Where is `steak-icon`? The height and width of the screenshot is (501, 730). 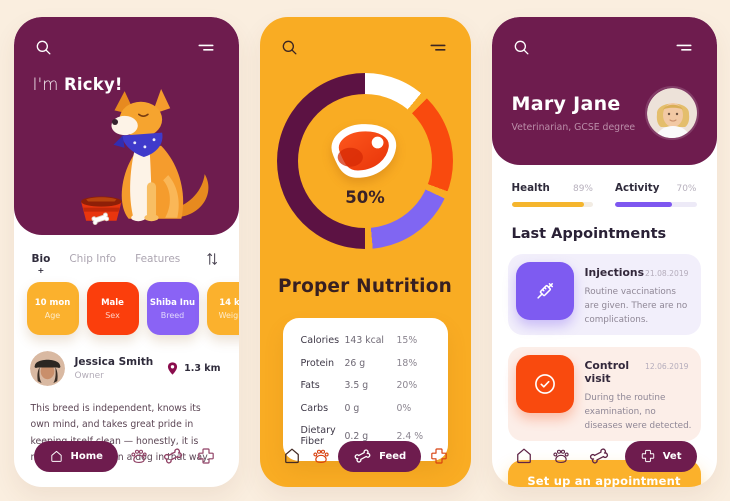 steak-icon is located at coordinates (364, 151).